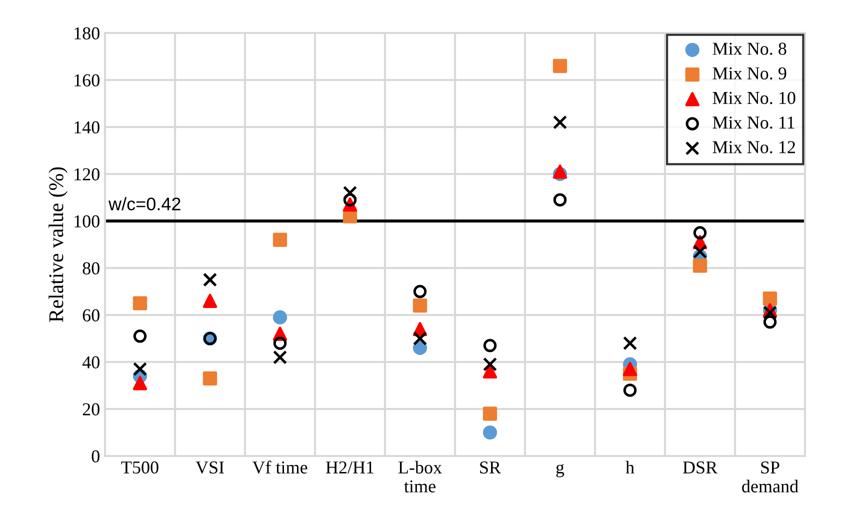 This screenshot has width=861, height=522. Describe the element at coordinates (144, 203) in the screenshot. I see `annotation: w/c=0.42` at that location.